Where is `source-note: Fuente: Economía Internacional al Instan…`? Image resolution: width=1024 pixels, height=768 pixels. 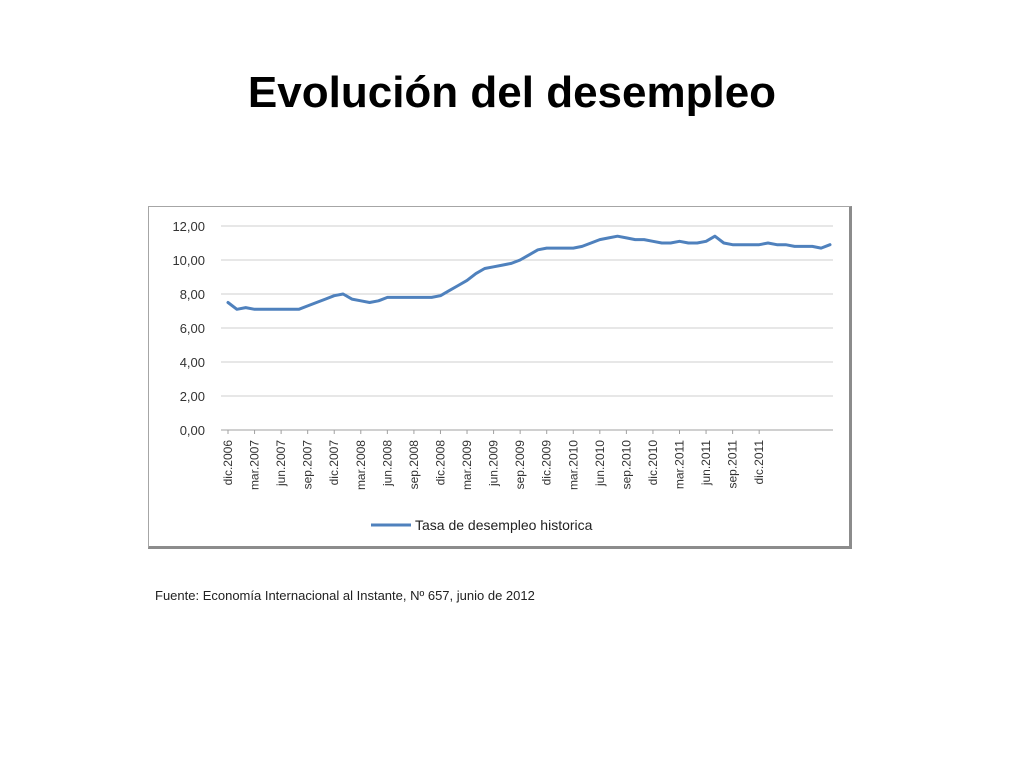
source-note: Fuente: Economía Internacional al Instan… is located at coordinates (345, 595).